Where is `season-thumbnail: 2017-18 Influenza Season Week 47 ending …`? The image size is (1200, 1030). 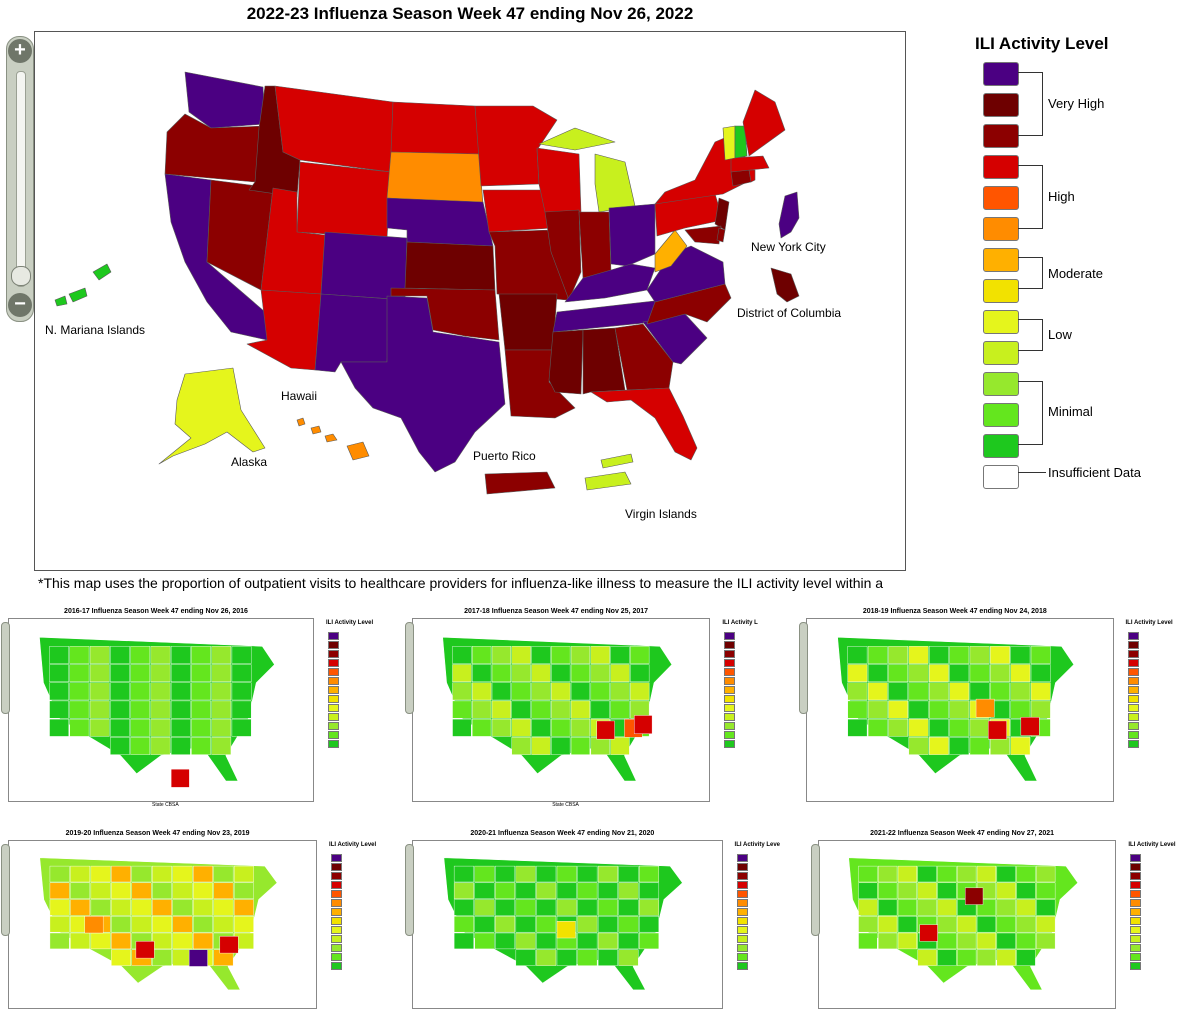 season-thumbnail: 2017-18 Influenza Season Week 47 ending … is located at coordinates (599, 715).